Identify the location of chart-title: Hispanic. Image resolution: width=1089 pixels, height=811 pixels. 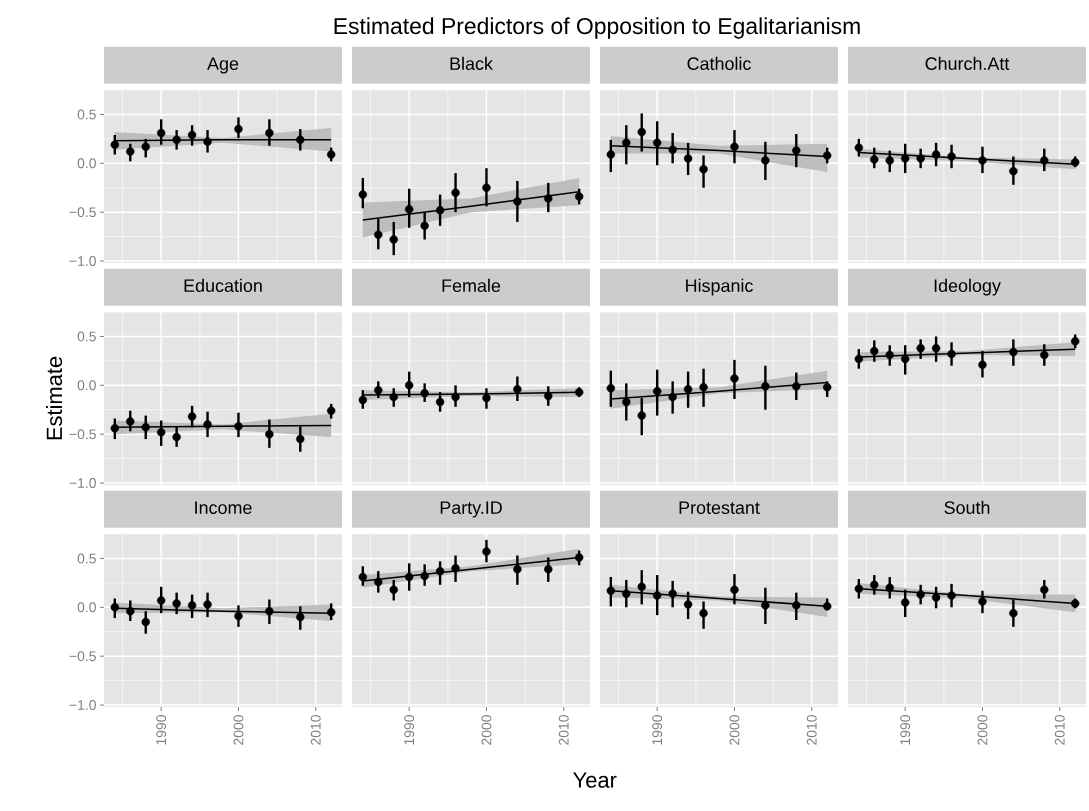
(719, 287).